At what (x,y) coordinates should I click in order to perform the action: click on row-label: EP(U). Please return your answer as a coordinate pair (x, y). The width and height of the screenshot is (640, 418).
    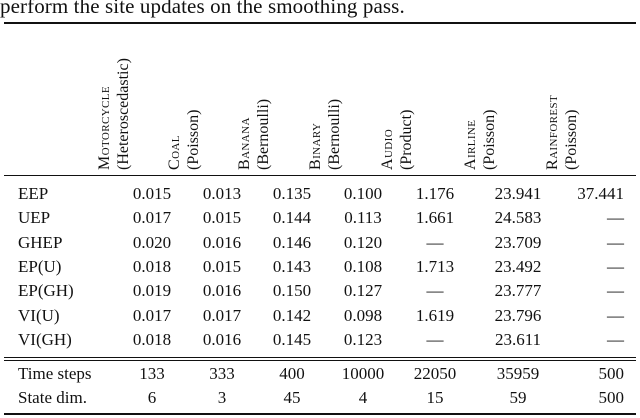
    Looking at the image, I should click on (40, 266).